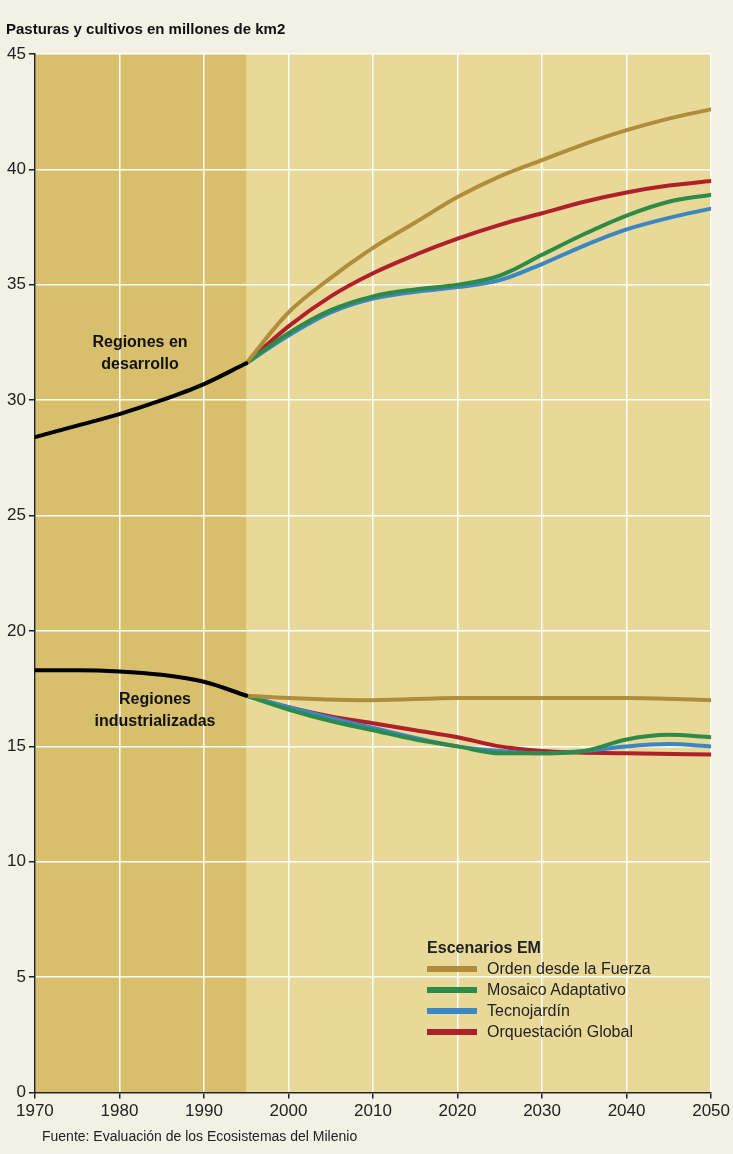 The height and width of the screenshot is (1154, 733). I want to click on legend-title: Escenarios EM, so click(484, 947).